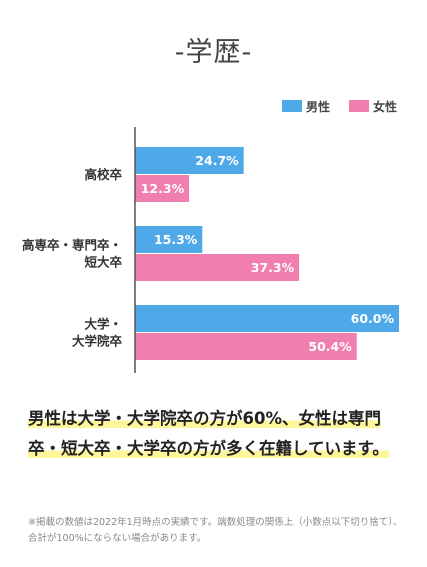  What do you see at coordinates (97, 341) in the screenshot?
I see `category-label-2-1: 大学院卒` at bounding box center [97, 341].